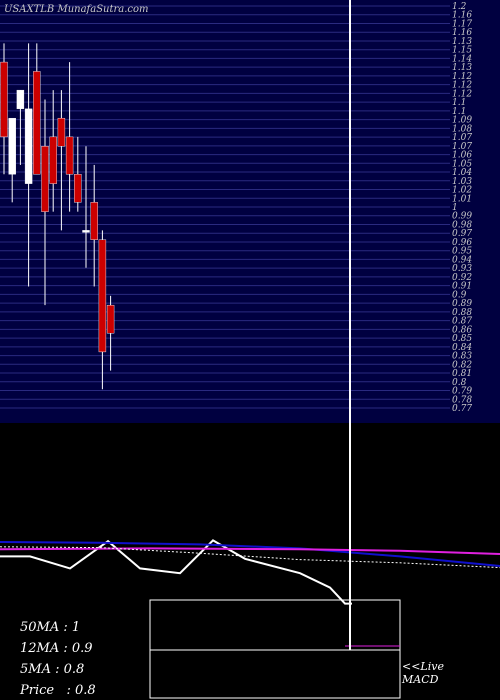 This screenshot has height=700, width=500. I want to click on macd-panel, so click(275, 649).